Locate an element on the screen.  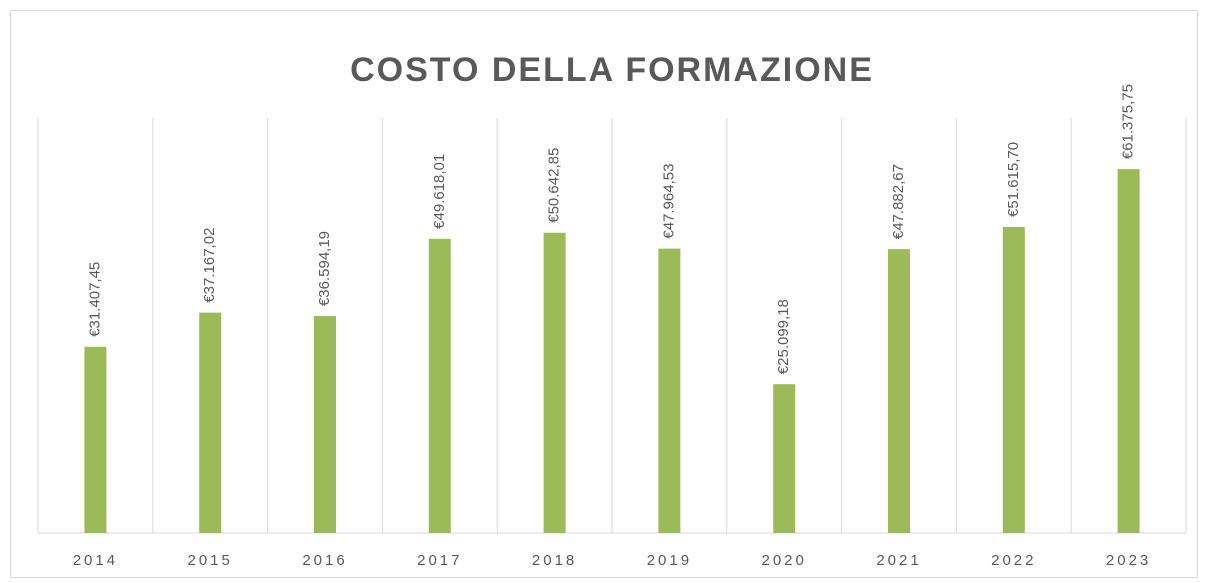
x-tick-label: 2022 is located at coordinates (1013, 560).